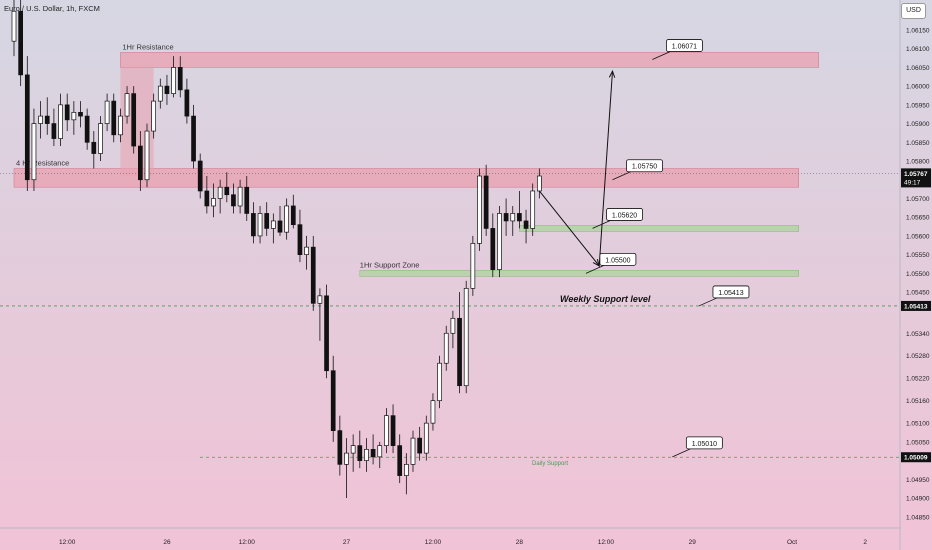 This screenshot has height=550, width=932. I want to click on zone-label: 1Hr Support Zone, so click(390, 264).